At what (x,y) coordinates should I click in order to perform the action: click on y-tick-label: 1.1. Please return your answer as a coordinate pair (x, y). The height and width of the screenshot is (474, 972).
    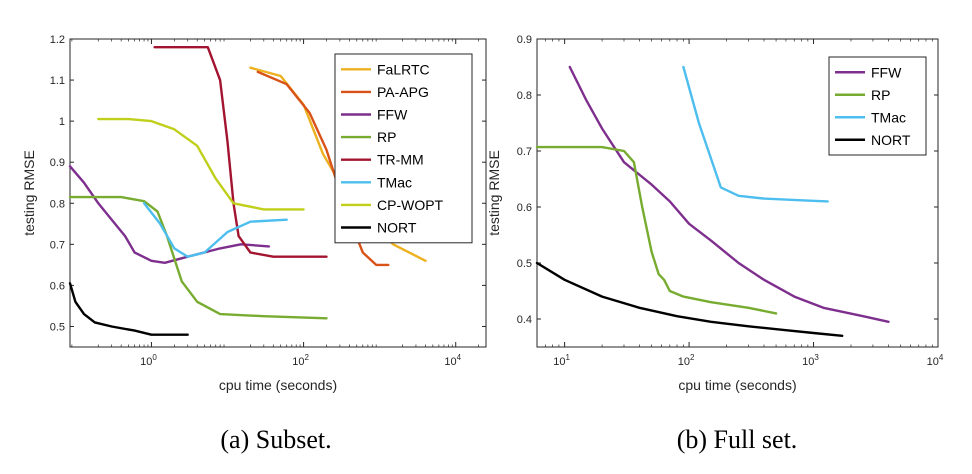
    Looking at the image, I should click on (57, 81).